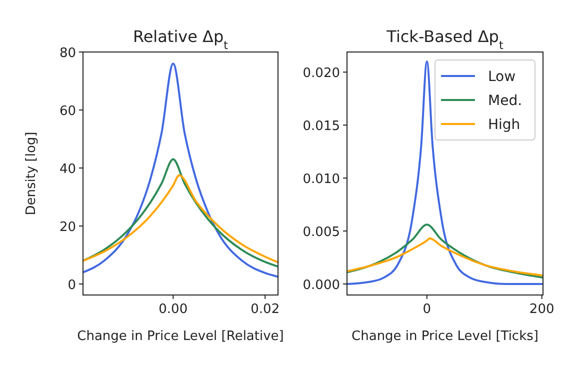 The image size is (581, 373). What do you see at coordinates (321, 285) in the screenshot?
I see `y-tick-label: 0.000` at bounding box center [321, 285].